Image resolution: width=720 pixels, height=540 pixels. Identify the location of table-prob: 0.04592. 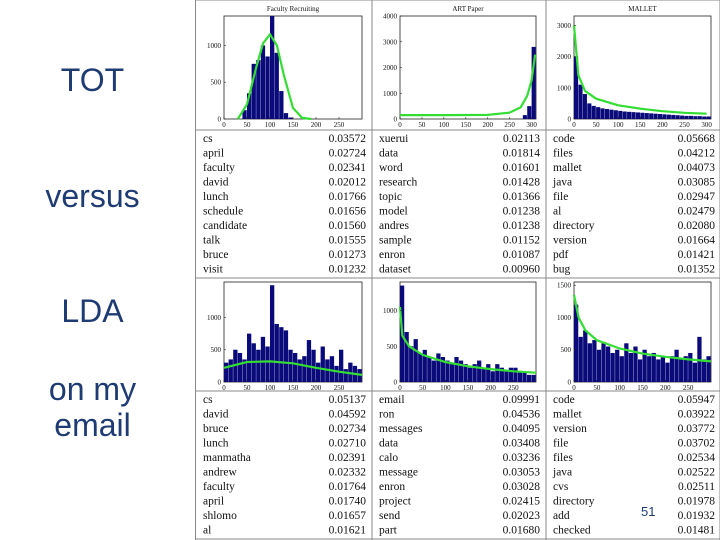
(348, 415).